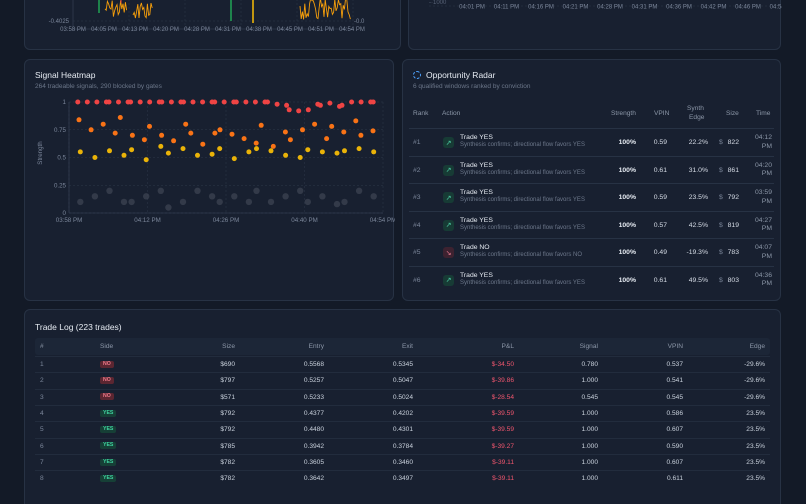  Describe the element at coordinates (733, 197) in the screenshot. I see `size-value: 792` at that location.